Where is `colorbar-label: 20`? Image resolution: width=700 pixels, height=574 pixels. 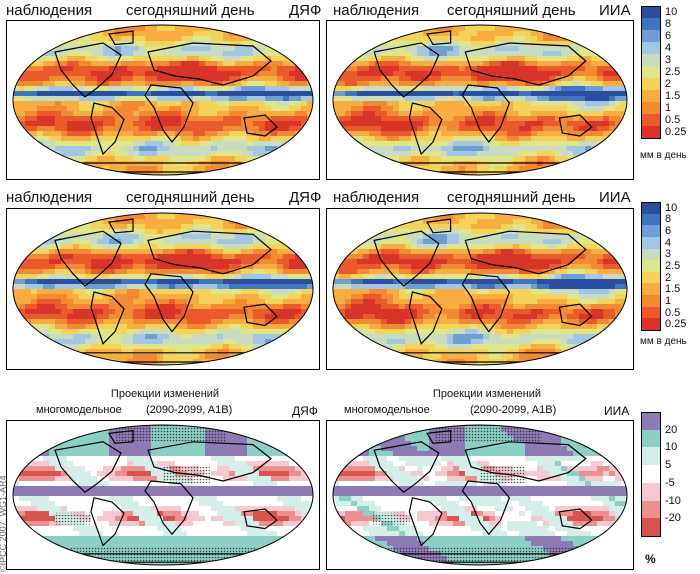
colorbar-label: 20 is located at coordinates (671, 429).